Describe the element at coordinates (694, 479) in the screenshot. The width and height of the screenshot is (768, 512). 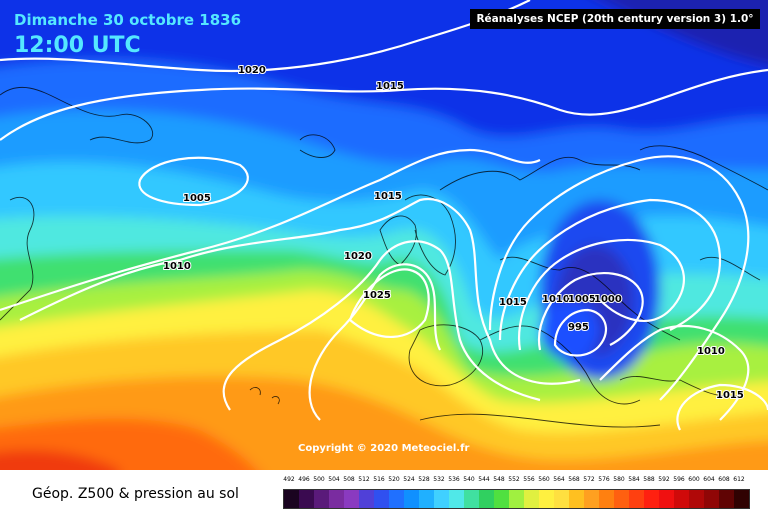
I see `scale-value-label: 600` at that location.